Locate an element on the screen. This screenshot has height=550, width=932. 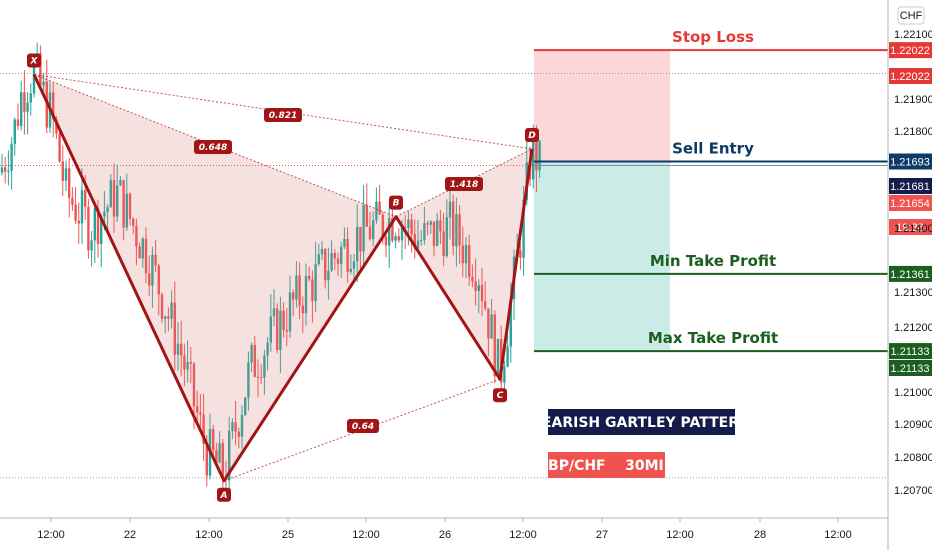
ratio-text: 0.821 is located at coordinates (283, 116).